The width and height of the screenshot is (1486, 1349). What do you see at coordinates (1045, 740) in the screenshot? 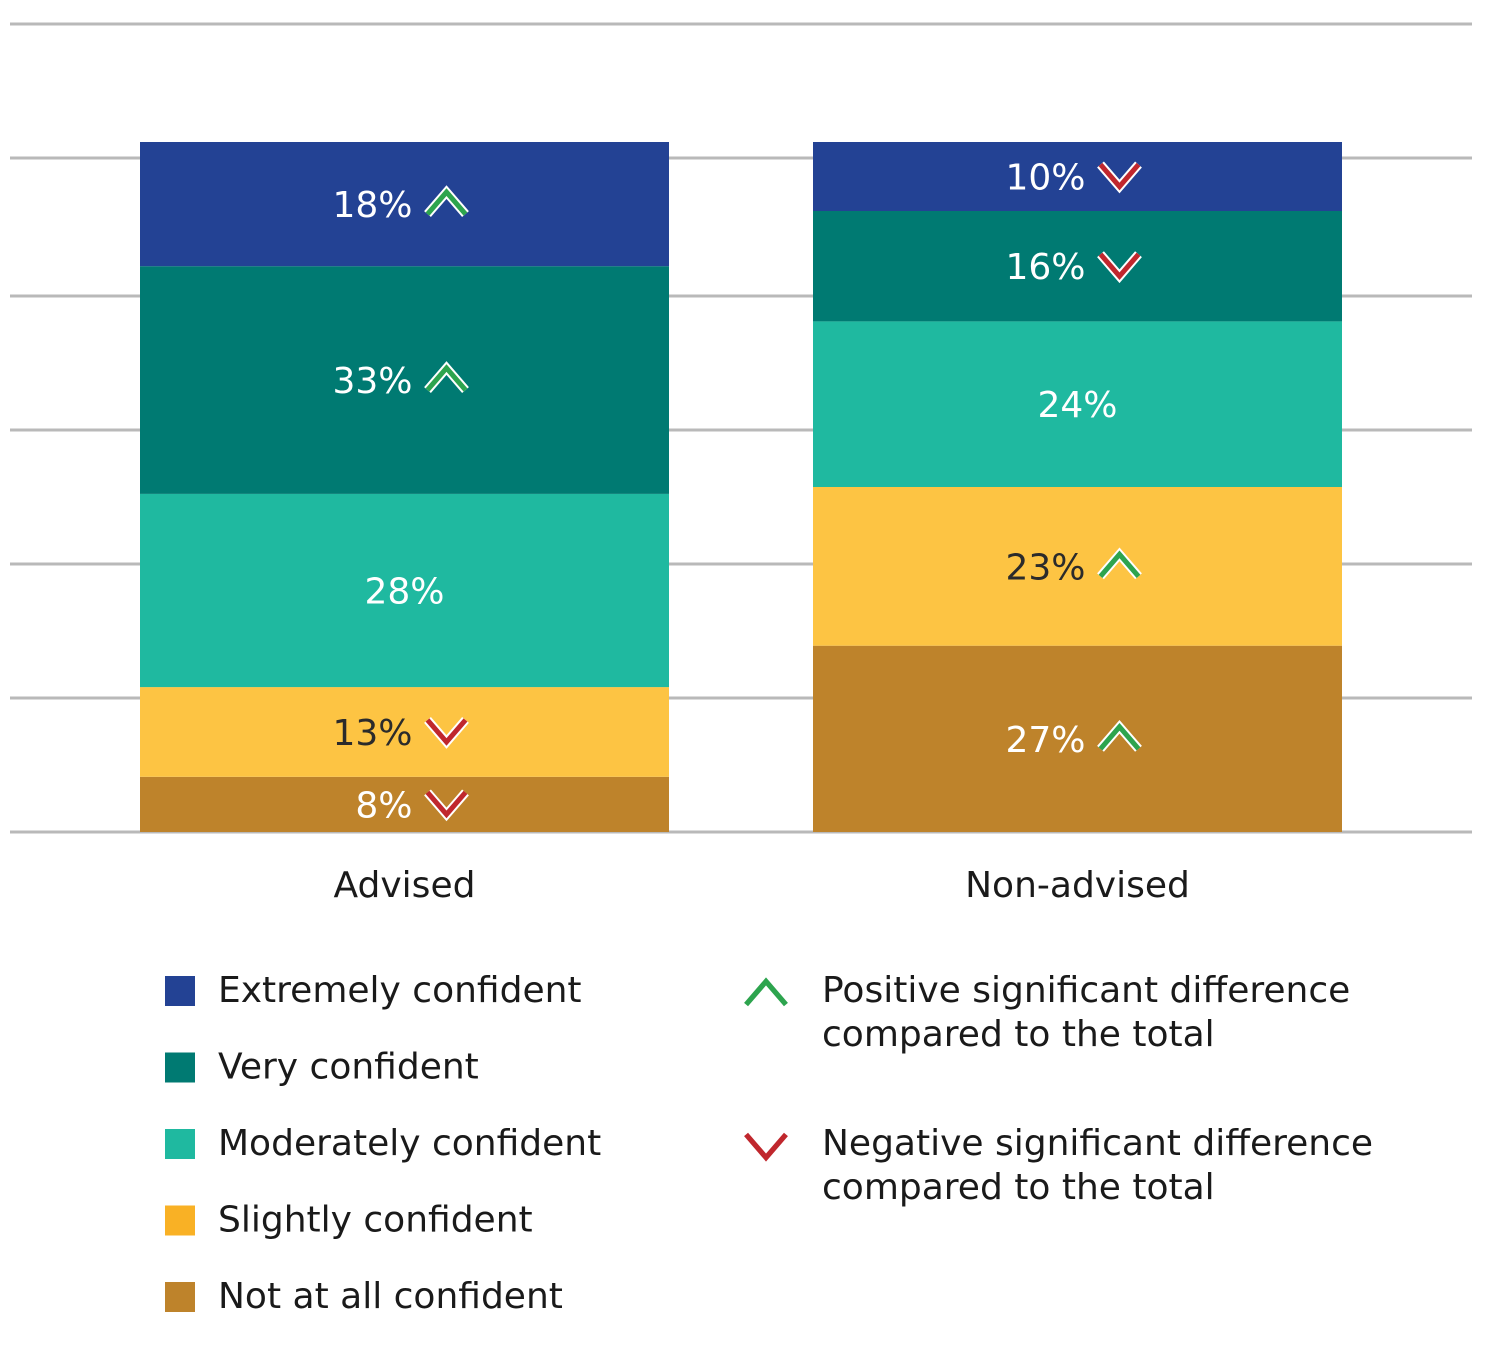
I see `data-label-non-advised-not-at-all-confident: 27%` at bounding box center [1045, 740].